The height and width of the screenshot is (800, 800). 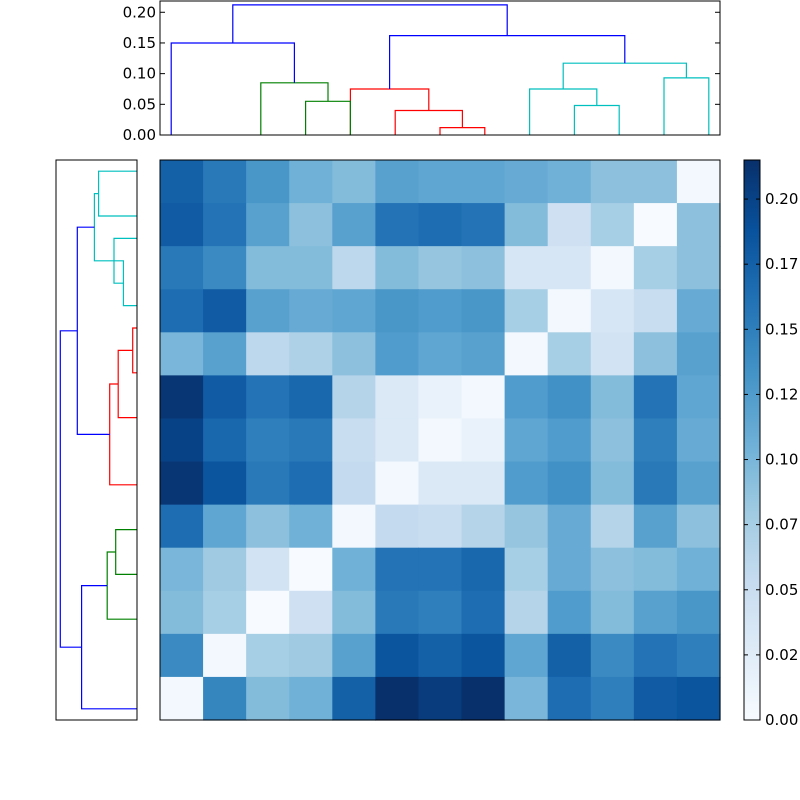 I want to click on top-dendrogram-tick-label: 0.05, so click(x=139, y=104).